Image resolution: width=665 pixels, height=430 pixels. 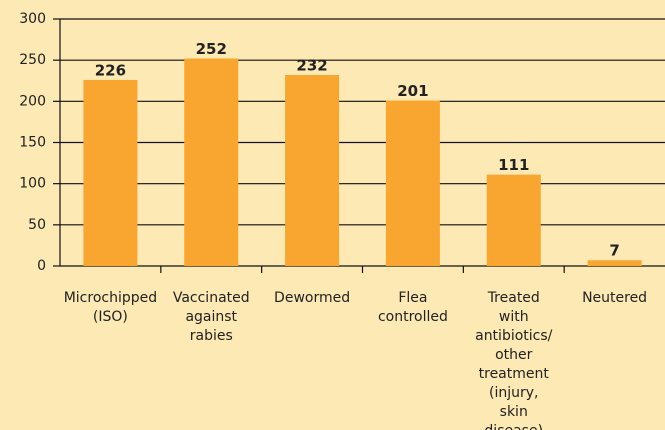 I want to click on value-label: 232, so click(x=311, y=65).